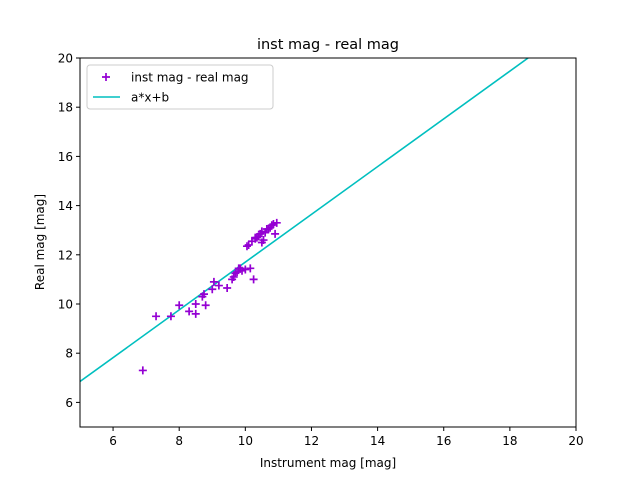 The height and width of the screenshot is (480, 640). I want to click on legend-label-line: a*x+b, so click(150, 98).